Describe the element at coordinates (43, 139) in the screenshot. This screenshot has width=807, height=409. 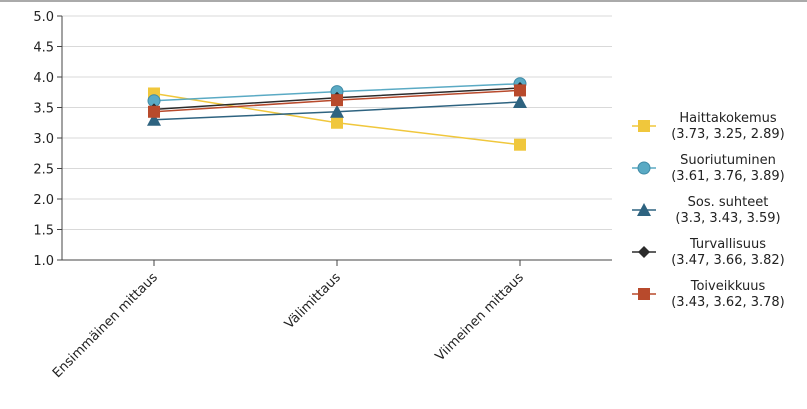
I see `y-tick-label: 3.0` at that location.